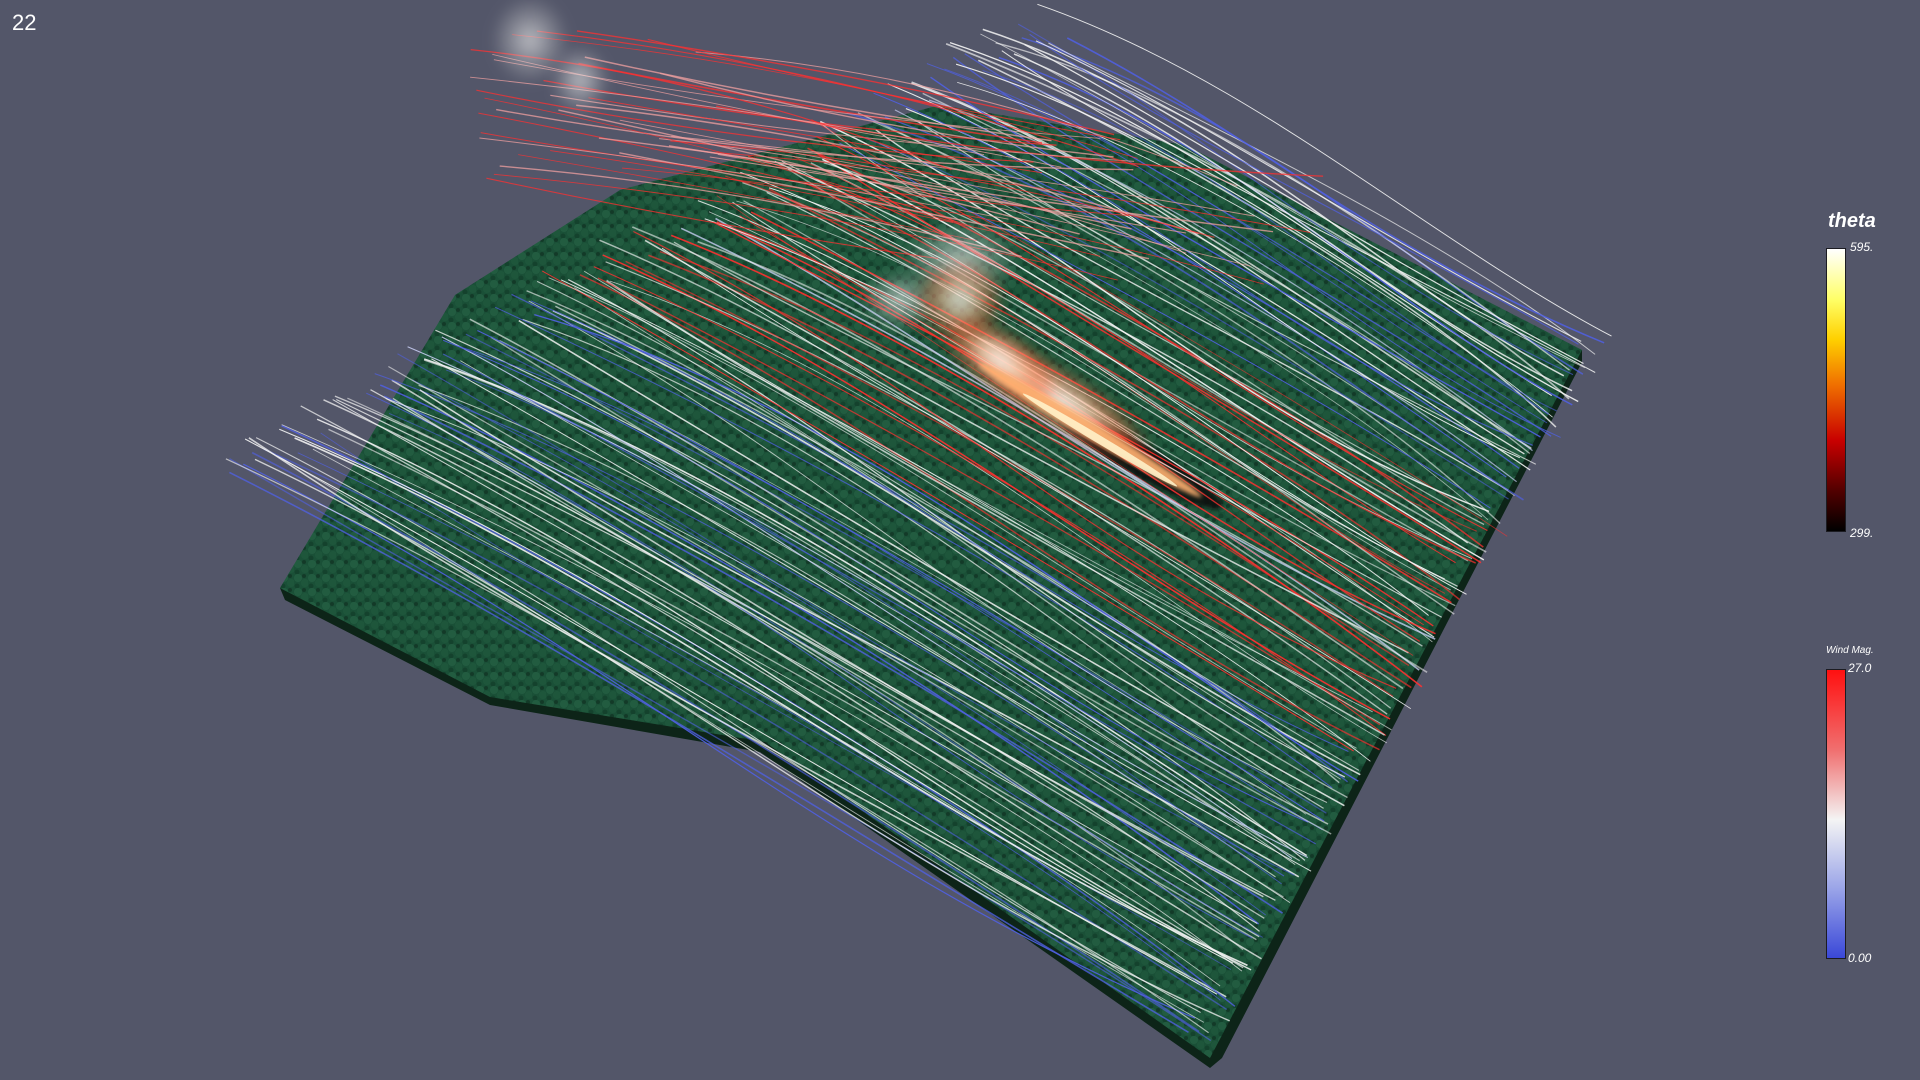  What do you see at coordinates (1870, 810) in the screenshot?
I see `wind-magnitude-legend: Wind Mag. 27.0 0.00` at bounding box center [1870, 810].